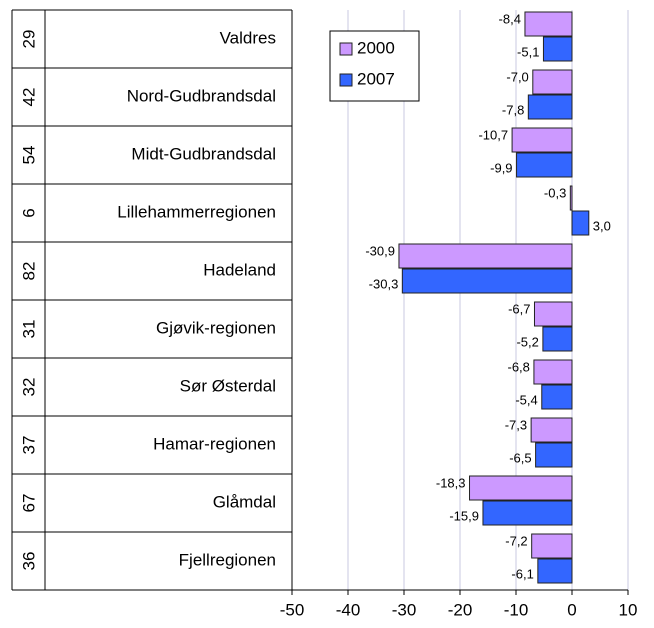 Image resolution: width=654 pixels, height=628 pixels. Describe the element at coordinates (510, 18) in the screenshot. I see `value-label: -8,4` at that location.